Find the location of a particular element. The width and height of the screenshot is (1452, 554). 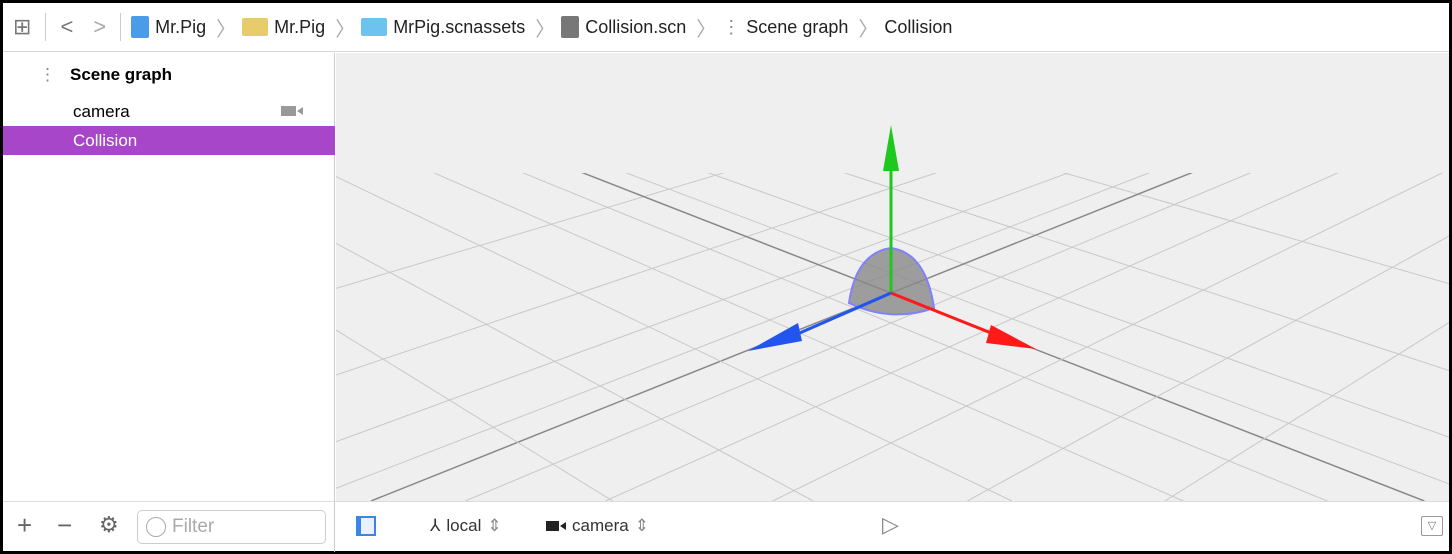

project-icon is located at coordinates (140, 27).